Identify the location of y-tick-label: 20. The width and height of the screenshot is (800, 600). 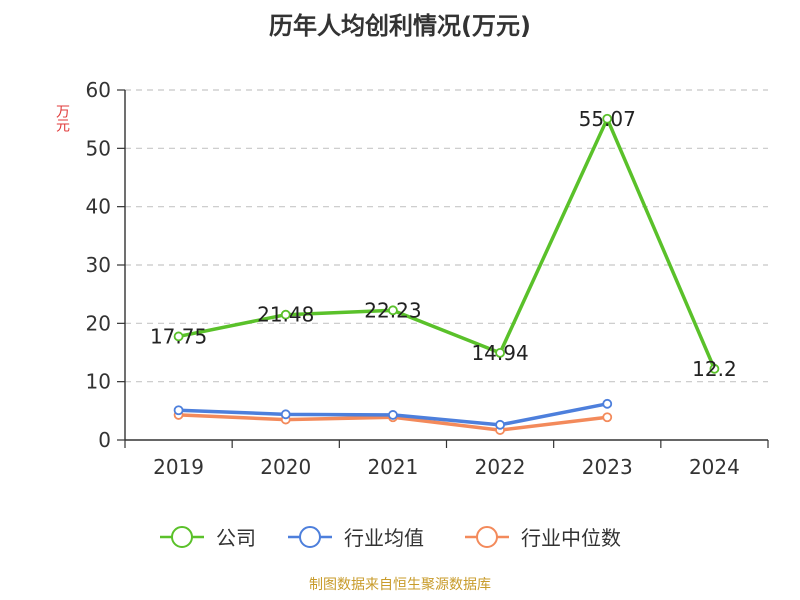
(98, 323).